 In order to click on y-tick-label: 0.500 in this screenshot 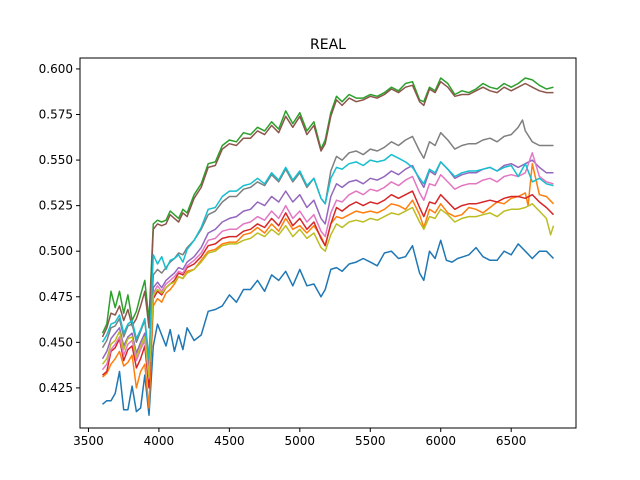, I will do `click(56, 251)`.